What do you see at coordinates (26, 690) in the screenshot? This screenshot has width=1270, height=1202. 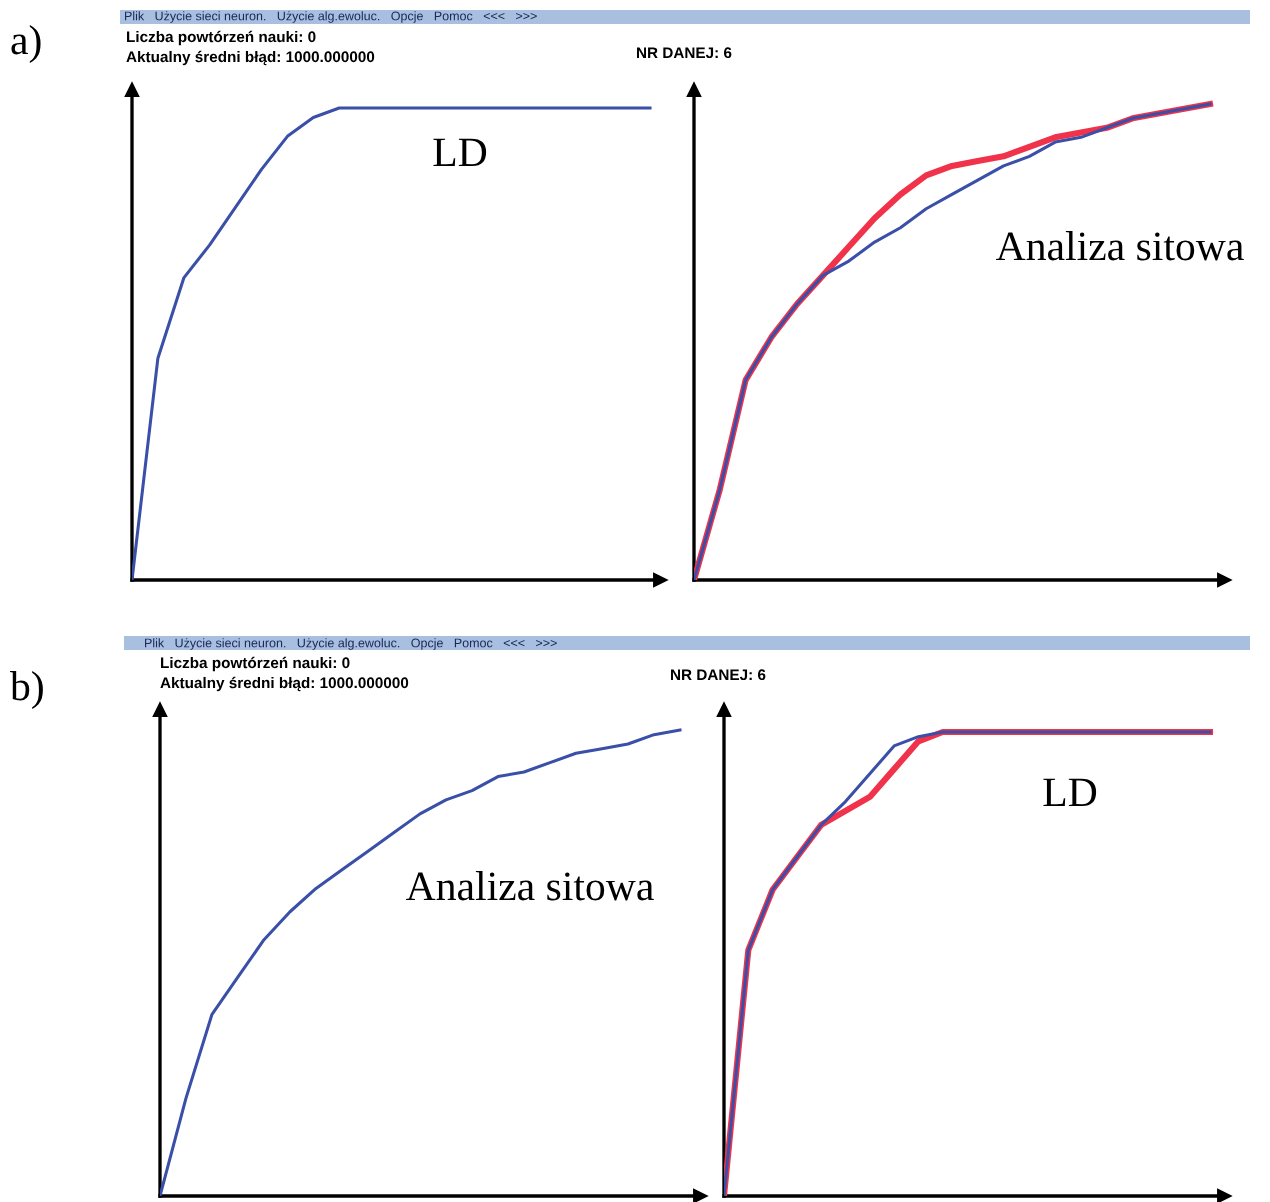 I see `text: b)` at bounding box center [26, 690].